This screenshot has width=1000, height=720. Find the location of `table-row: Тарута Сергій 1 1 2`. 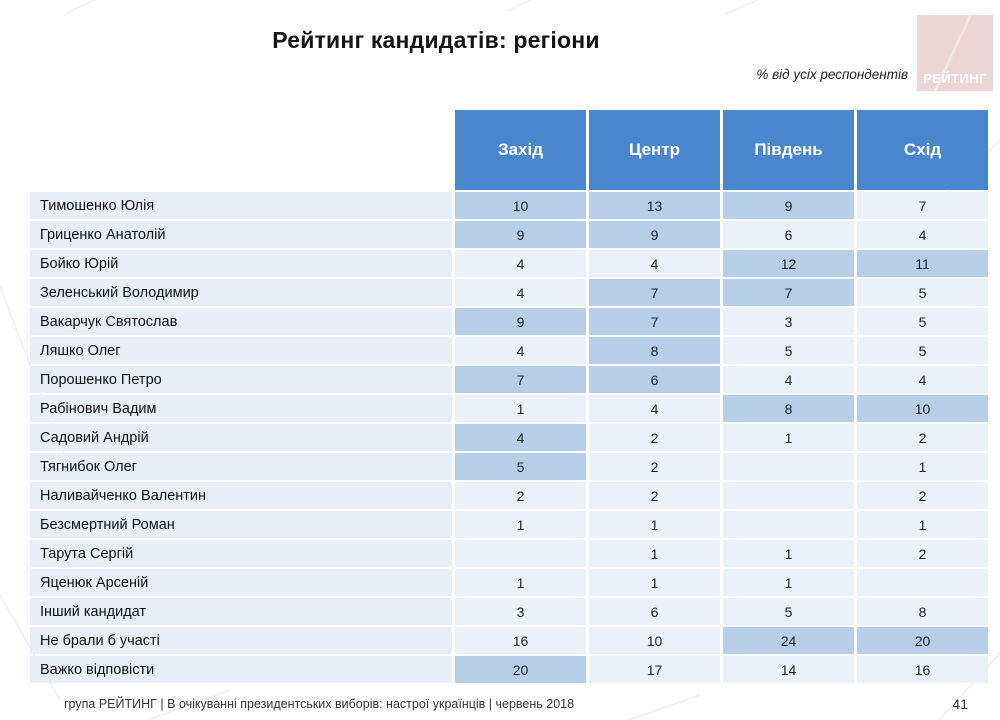

table-row: Тарута Сергій 1 1 2 is located at coordinates (509, 553).